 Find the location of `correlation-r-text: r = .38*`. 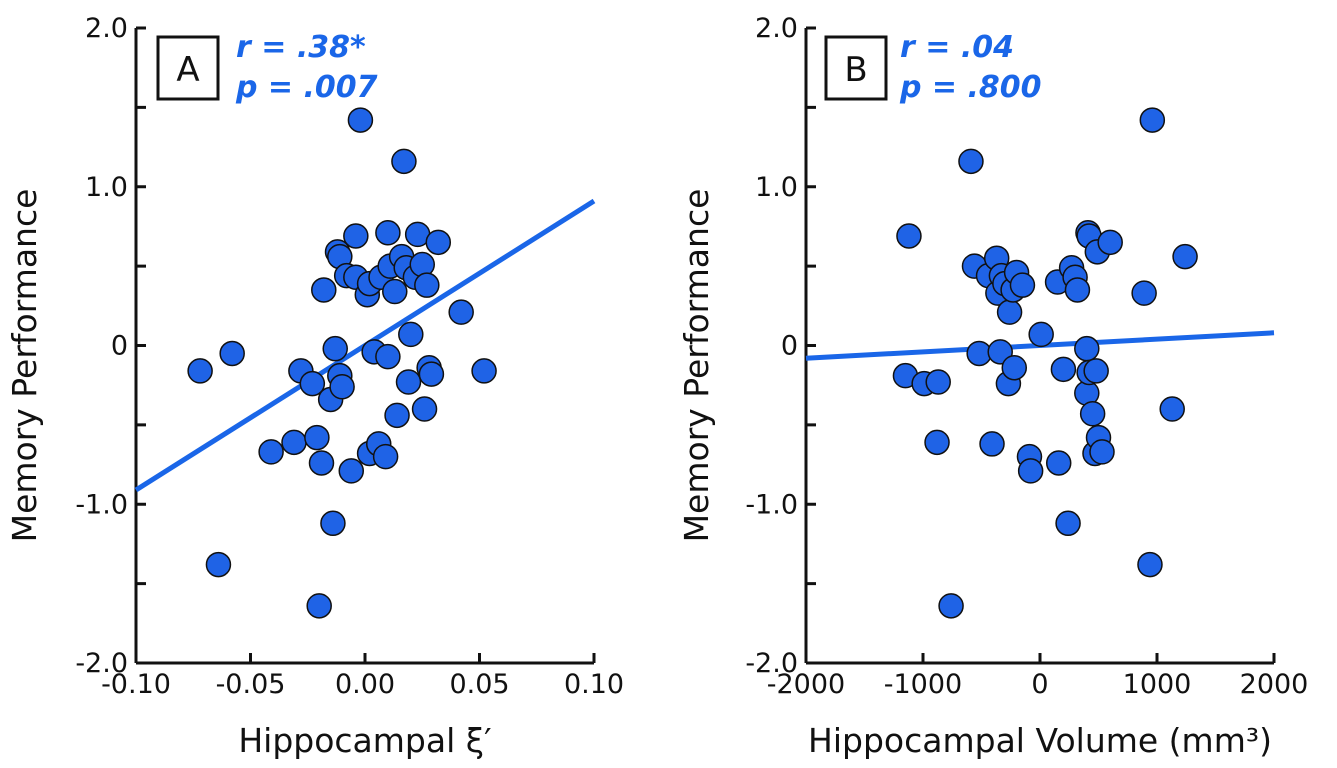

correlation-r-text: r = .38* is located at coordinates (301, 47).